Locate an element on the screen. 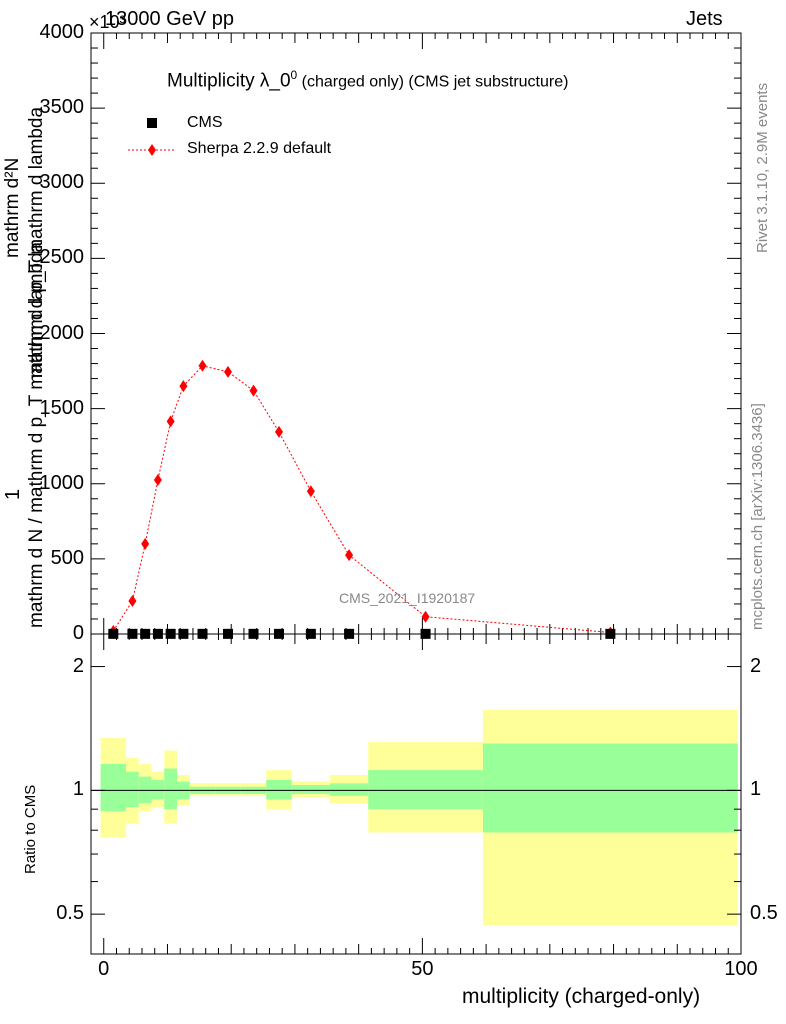 The height and width of the screenshot is (1024, 786). main-ytick-label: 500 is located at coordinates (67, 557).